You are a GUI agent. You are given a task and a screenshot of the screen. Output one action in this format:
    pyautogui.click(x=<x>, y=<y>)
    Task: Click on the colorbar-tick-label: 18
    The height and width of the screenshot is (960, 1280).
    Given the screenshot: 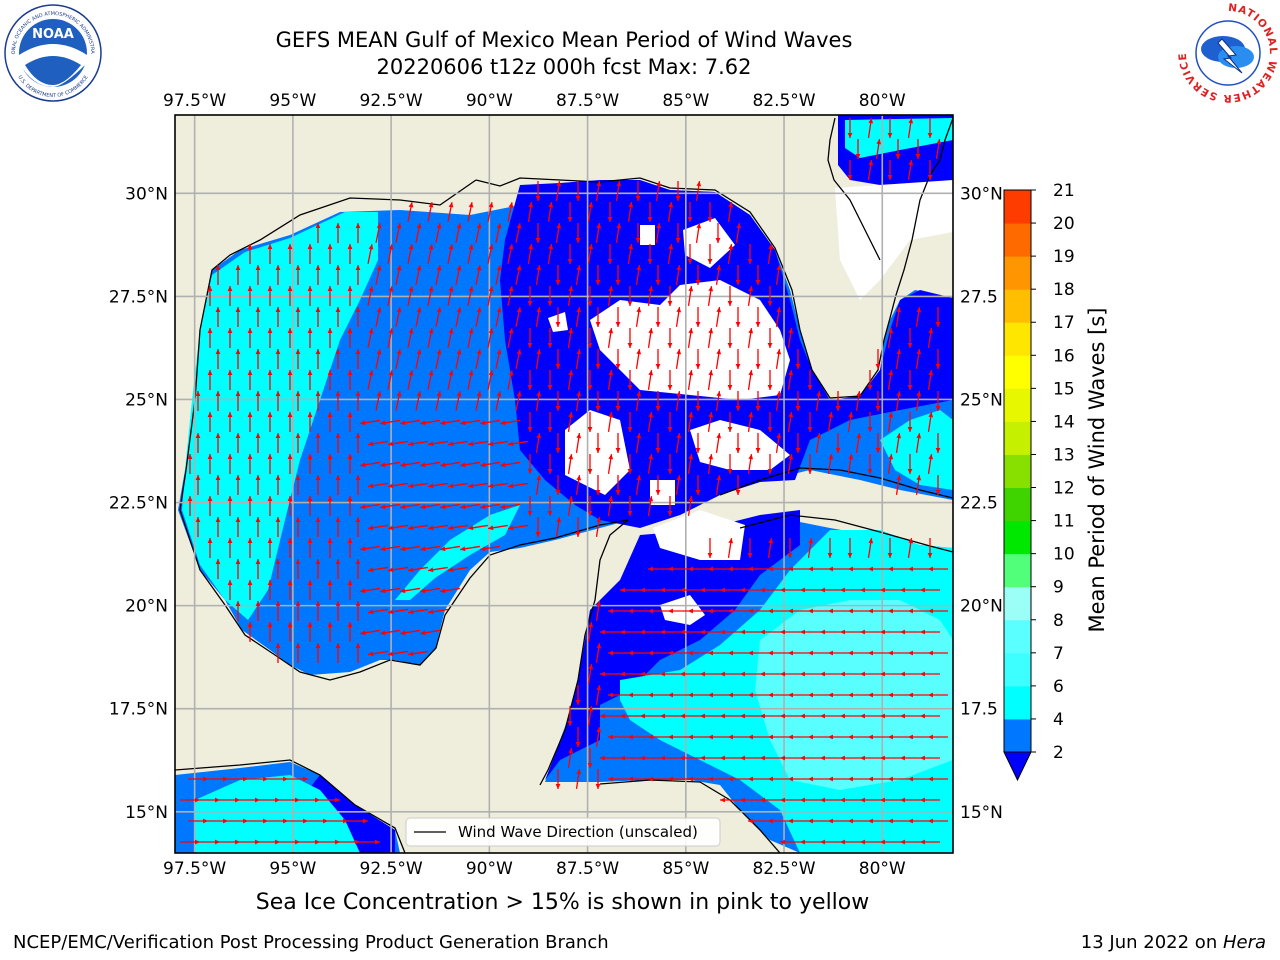 What is the action you would take?
    pyautogui.click(x=1064, y=290)
    